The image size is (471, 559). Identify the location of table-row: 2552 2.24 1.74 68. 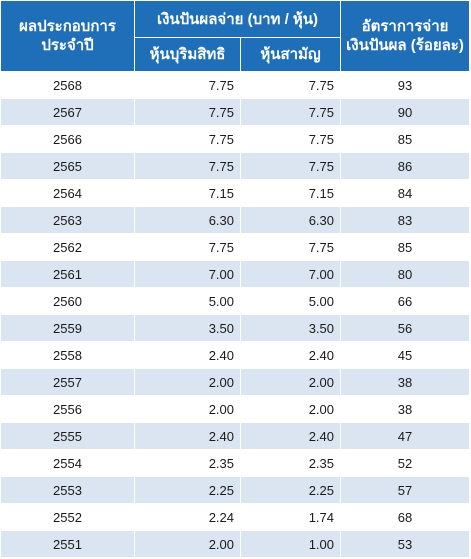
(235, 517).